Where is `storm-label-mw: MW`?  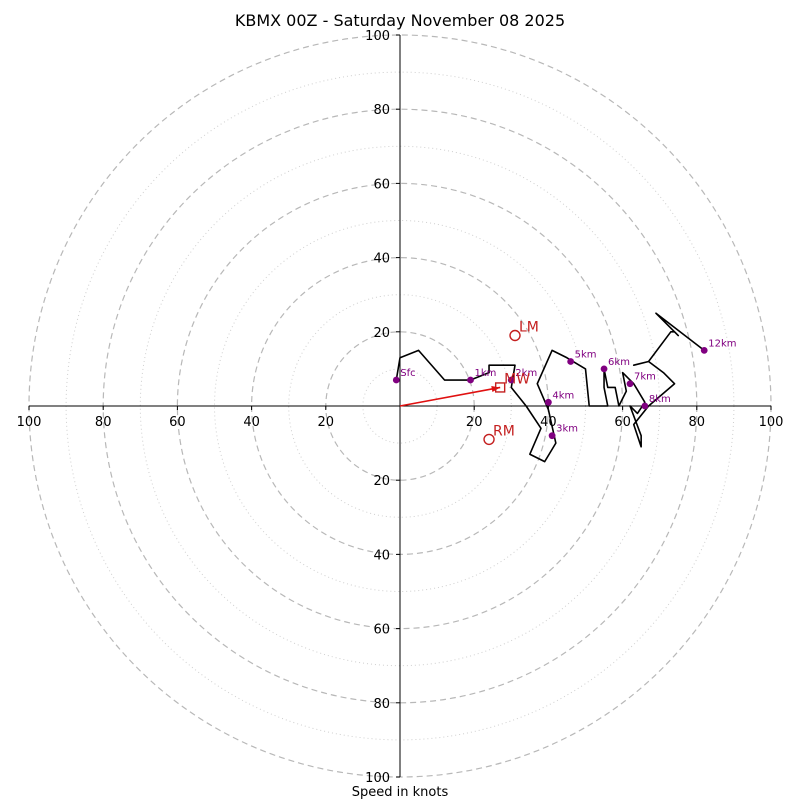
storm-label-mw: MW is located at coordinates (517, 379).